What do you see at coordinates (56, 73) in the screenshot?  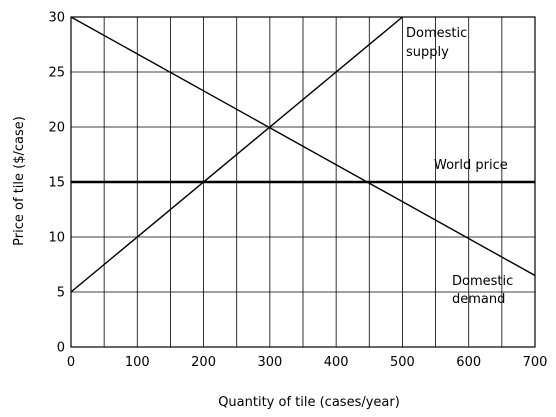 I see `y-tick-label: 25` at bounding box center [56, 73].